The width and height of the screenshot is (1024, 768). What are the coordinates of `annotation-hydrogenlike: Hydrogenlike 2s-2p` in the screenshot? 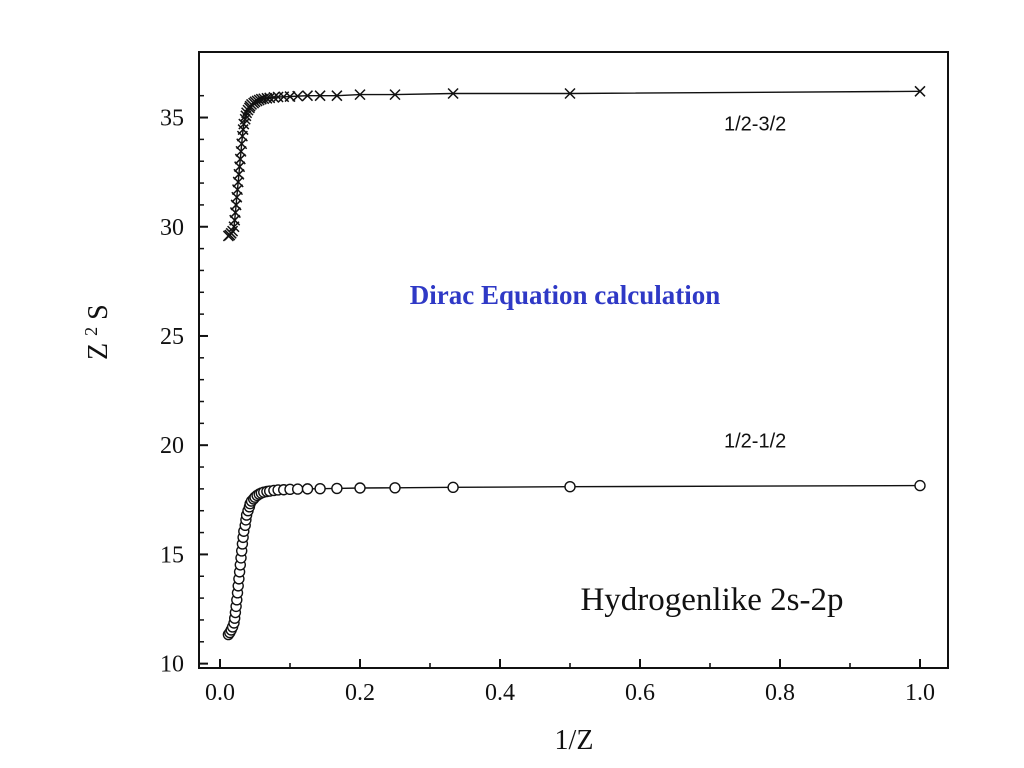 It's located at (711, 600).